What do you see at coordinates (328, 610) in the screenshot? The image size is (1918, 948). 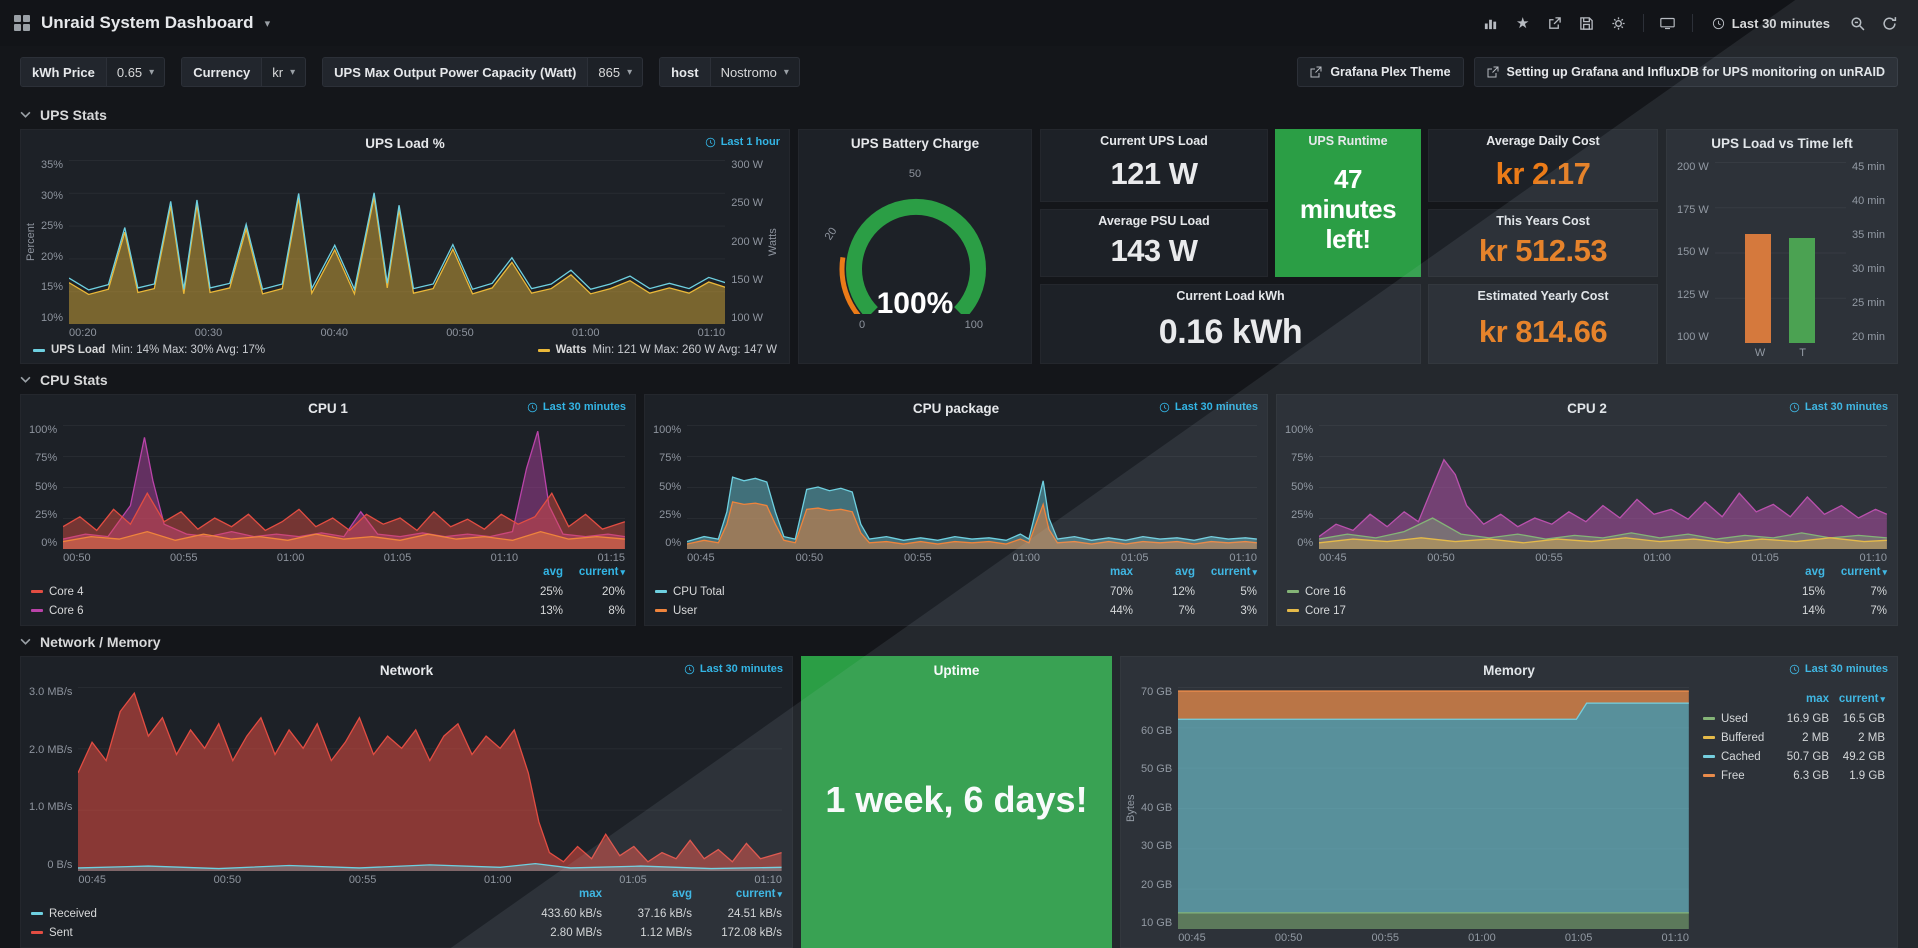 I see `legend-row: Core 6 13% 8%` at bounding box center [328, 610].